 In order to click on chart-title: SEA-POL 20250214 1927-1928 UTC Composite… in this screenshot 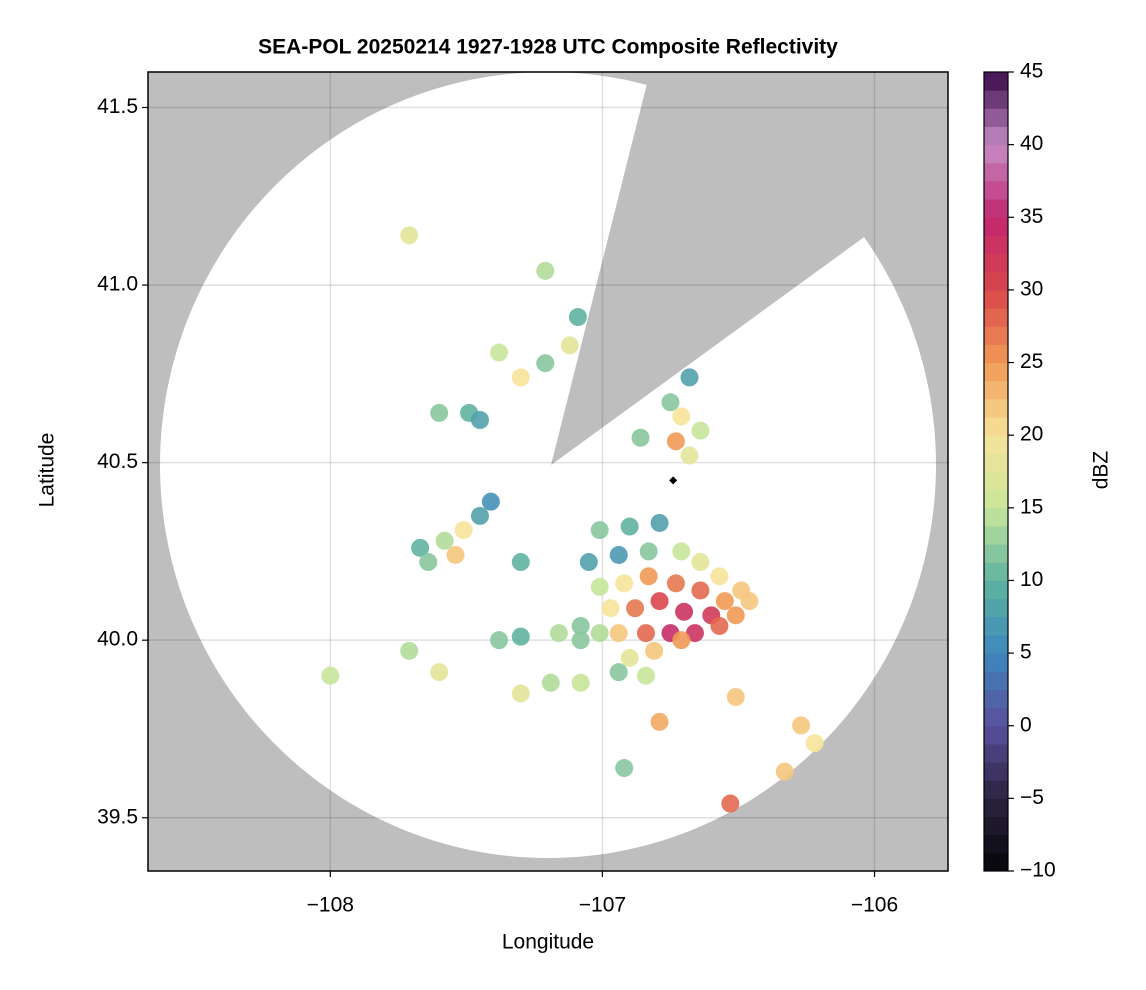, I will do `click(548, 47)`.